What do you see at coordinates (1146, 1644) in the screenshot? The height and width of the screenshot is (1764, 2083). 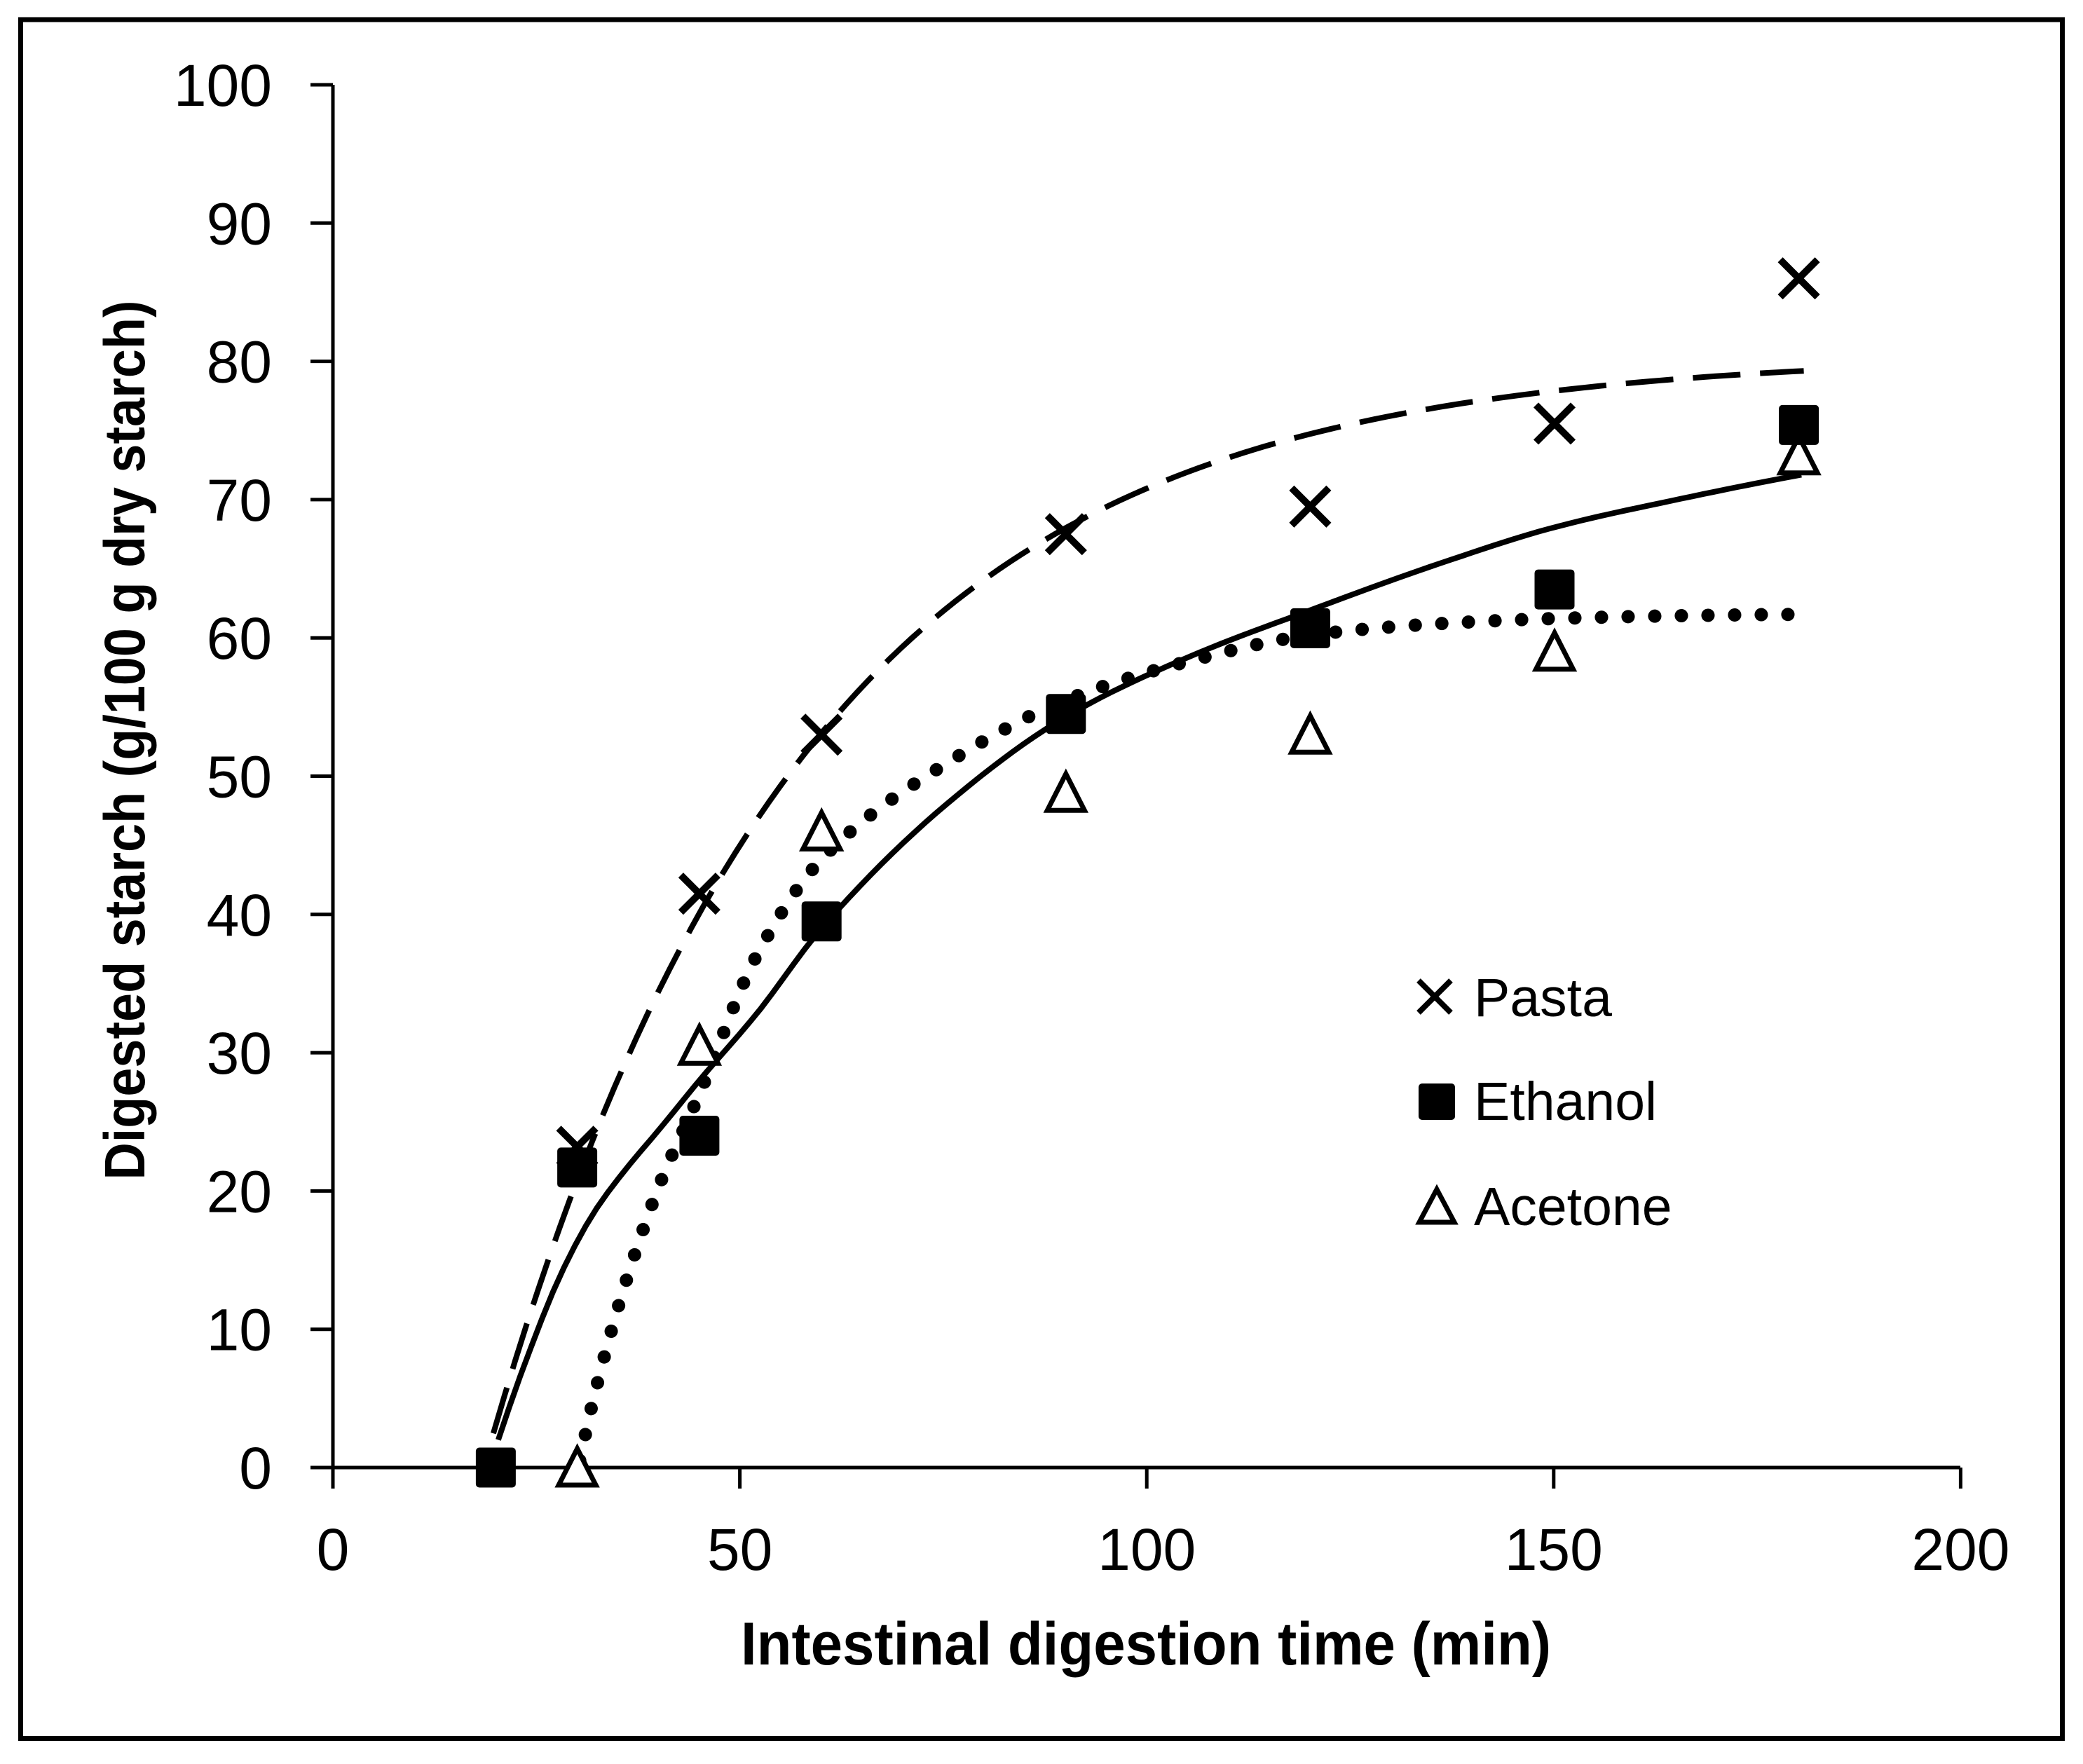 I see `svg-text:Intestinal digestion time (min: Intestinal digestion time (min)` at bounding box center [1146, 1644].